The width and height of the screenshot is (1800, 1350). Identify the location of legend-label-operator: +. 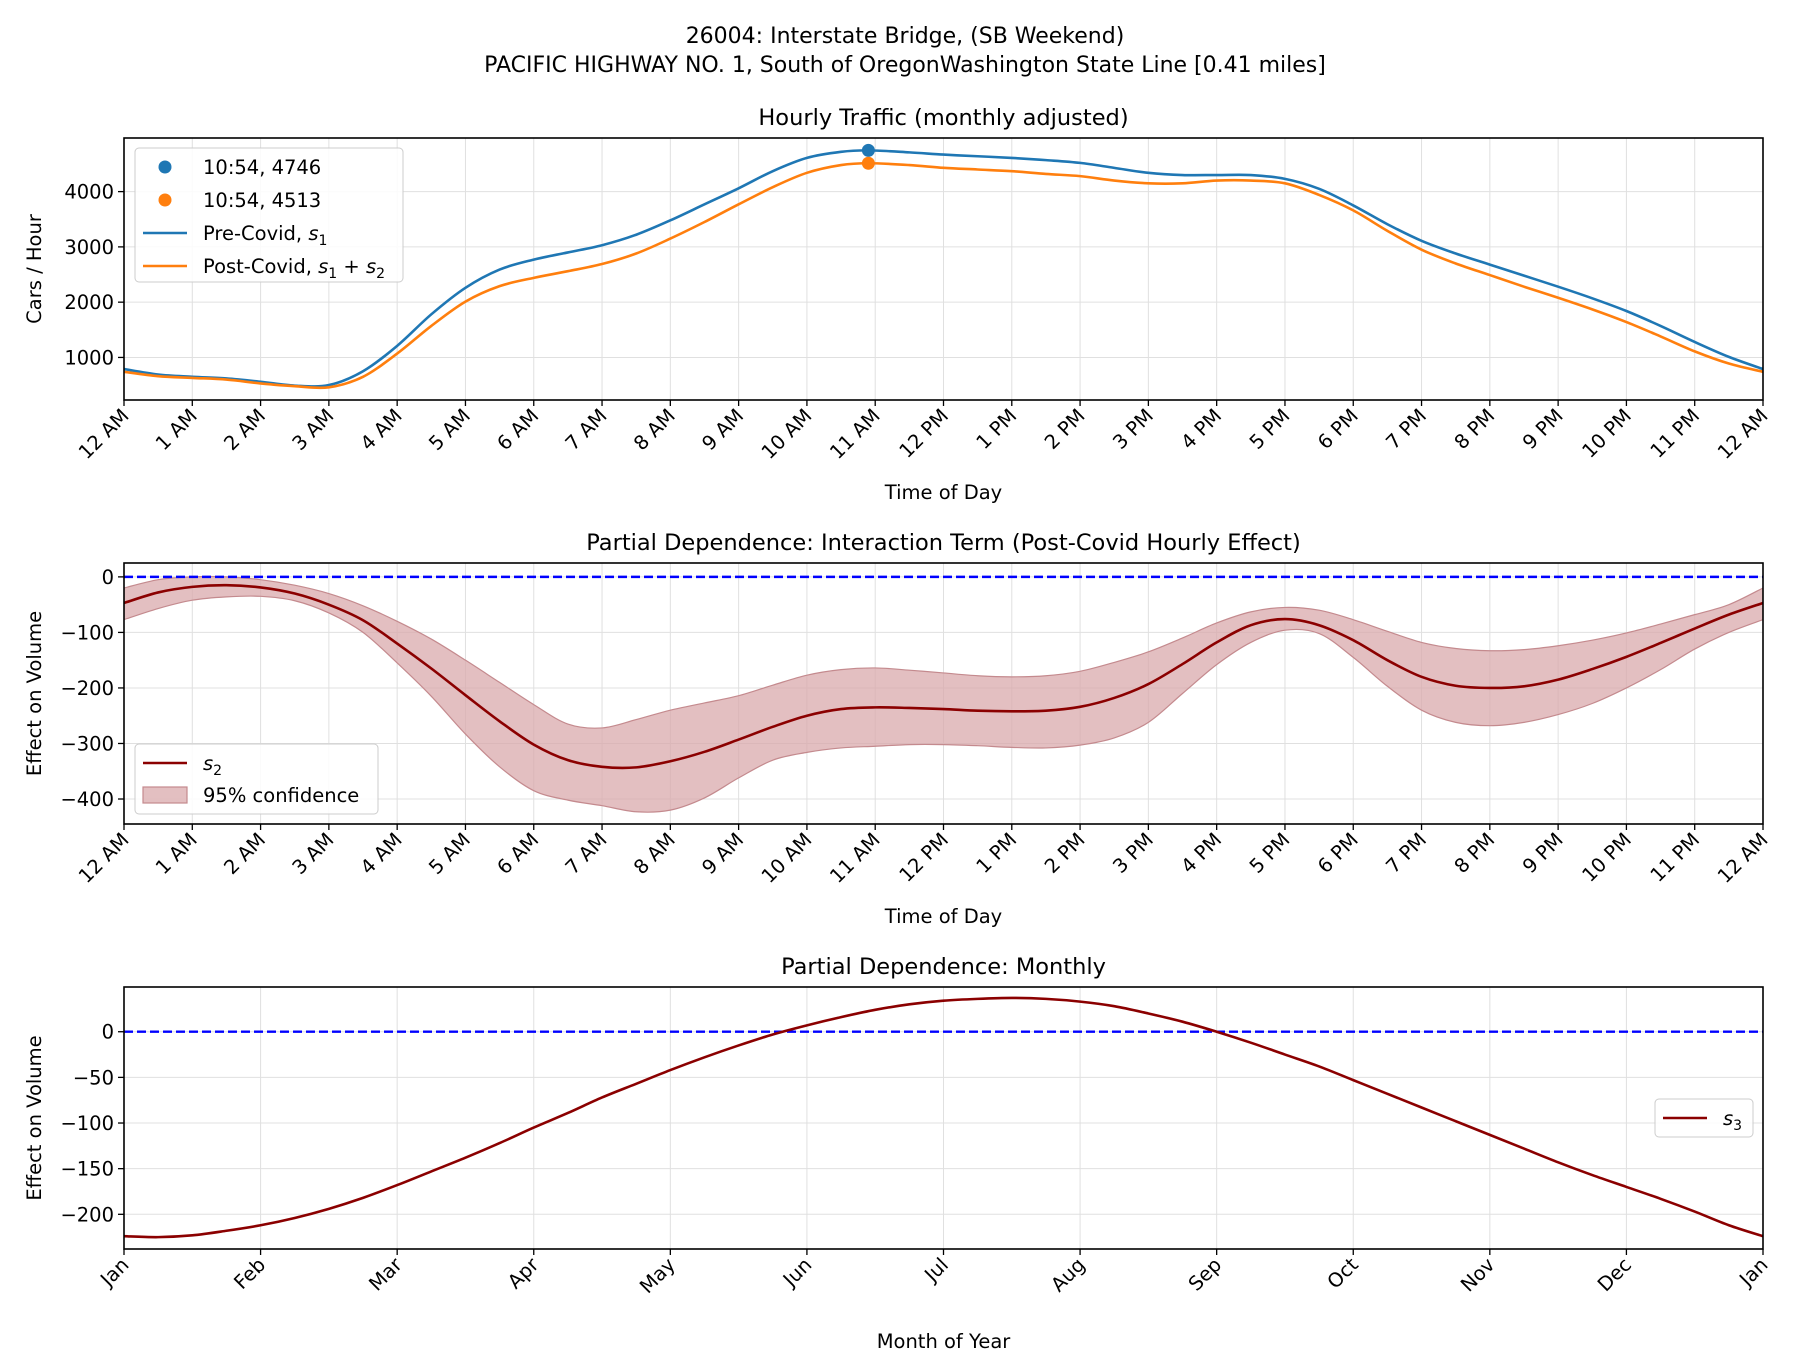
(351, 266).